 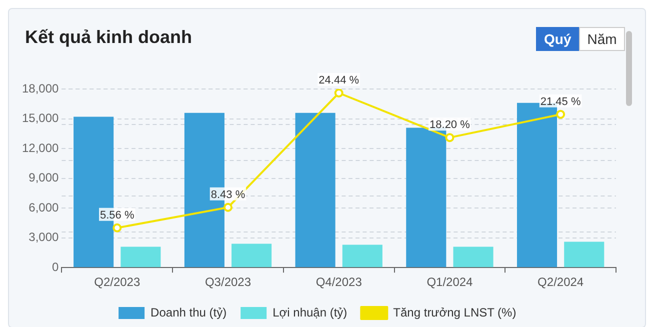 What do you see at coordinates (602, 39) in the screenshot?
I see `text: Năm` at bounding box center [602, 39].